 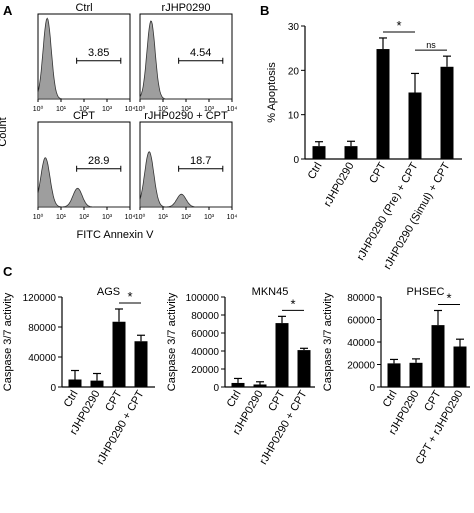 What do you see at coordinates (388, 211) in the screenshot?
I see `category-label: rJHP0290 (Pre) + CPT` at bounding box center [388, 211].